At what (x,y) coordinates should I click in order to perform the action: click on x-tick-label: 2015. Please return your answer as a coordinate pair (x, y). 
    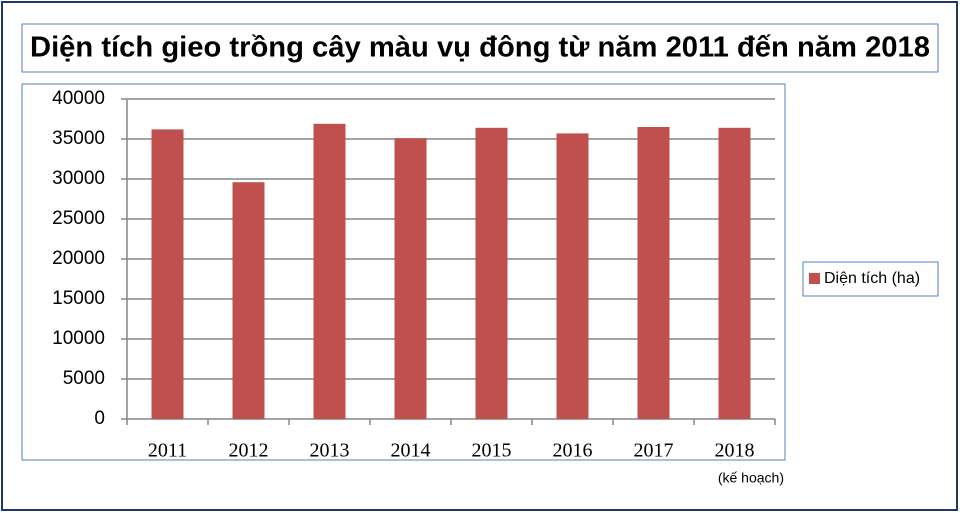
    Looking at the image, I should click on (492, 451).